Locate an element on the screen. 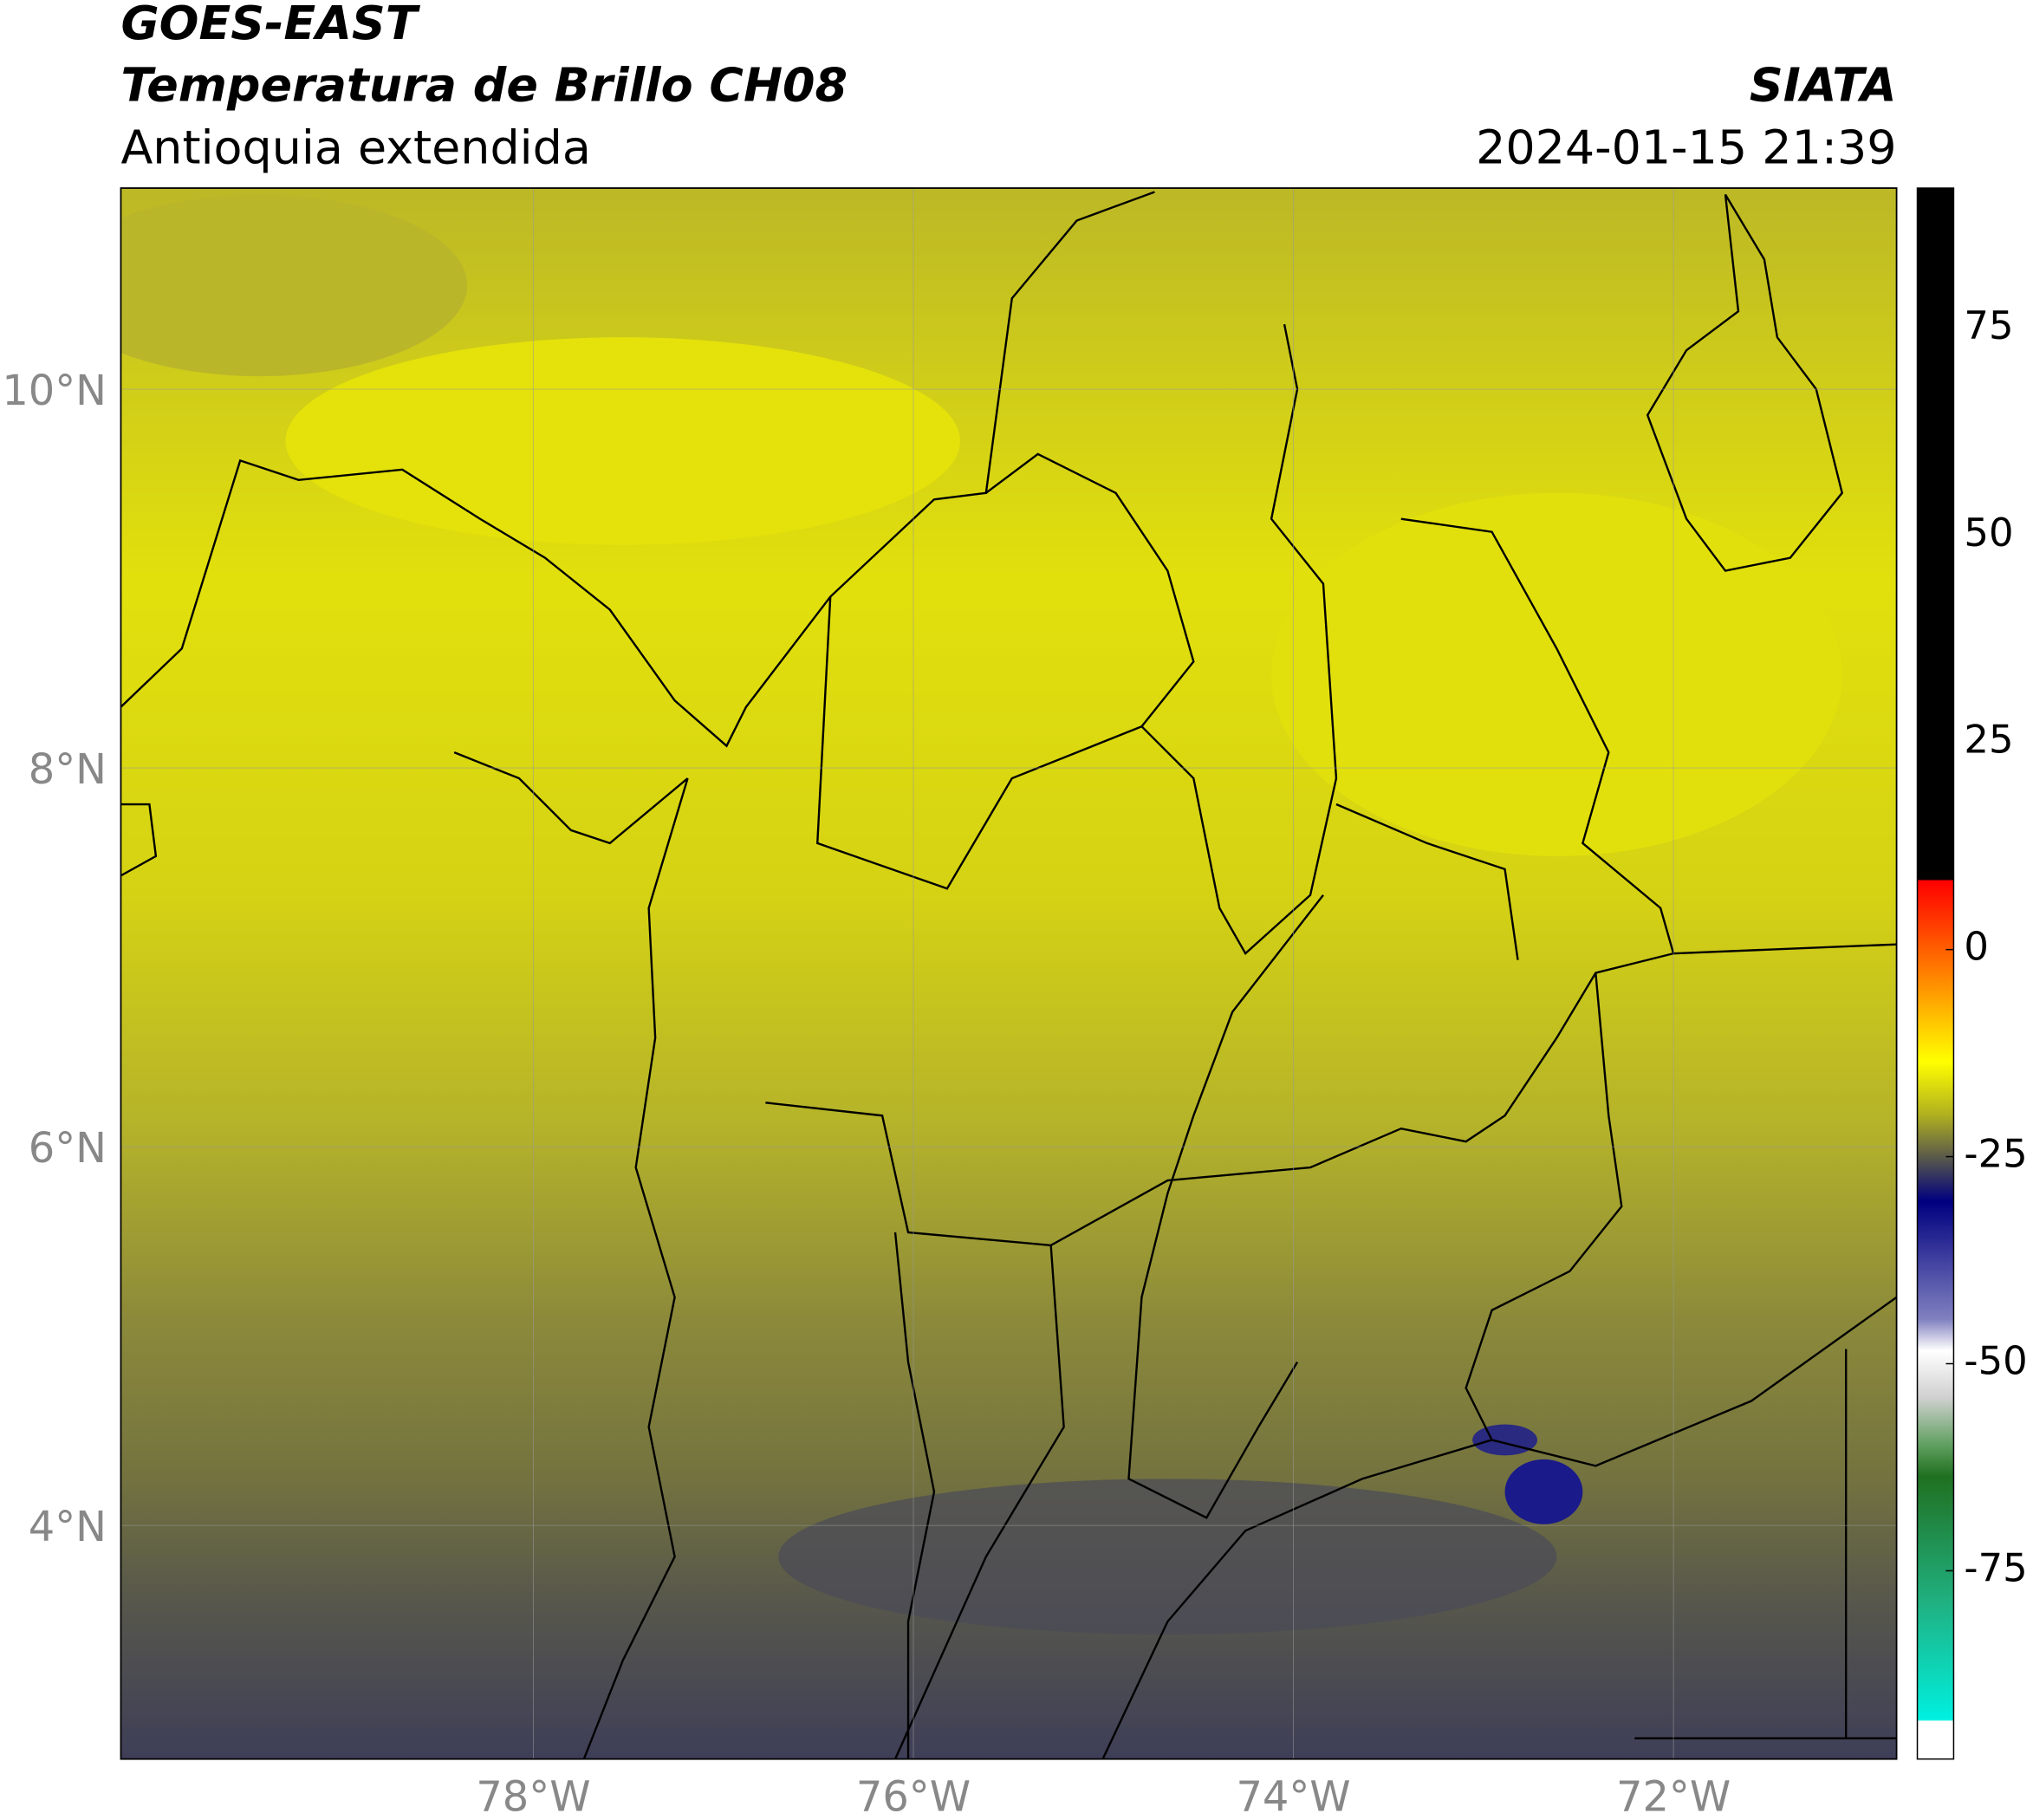  colorbar-tick-label: 25 is located at coordinates (1989, 740).